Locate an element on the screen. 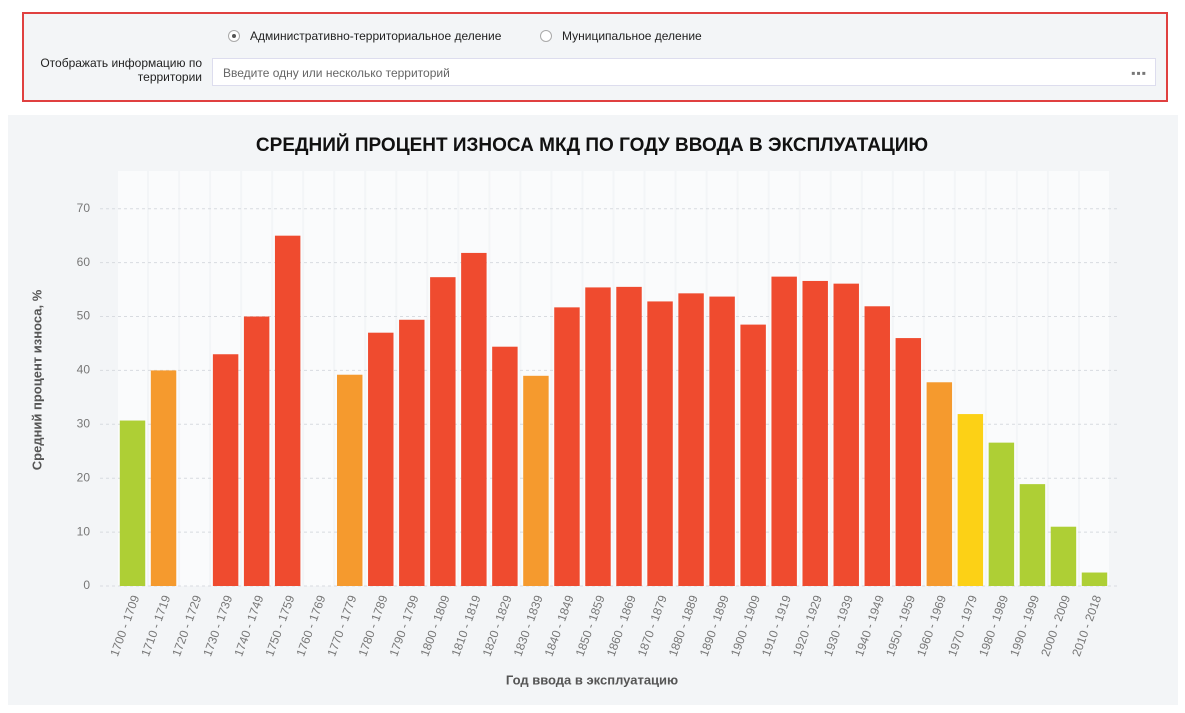 This screenshot has width=1185, height=713. menu-icon: ▪▪▪ is located at coordinates (1139, 73).